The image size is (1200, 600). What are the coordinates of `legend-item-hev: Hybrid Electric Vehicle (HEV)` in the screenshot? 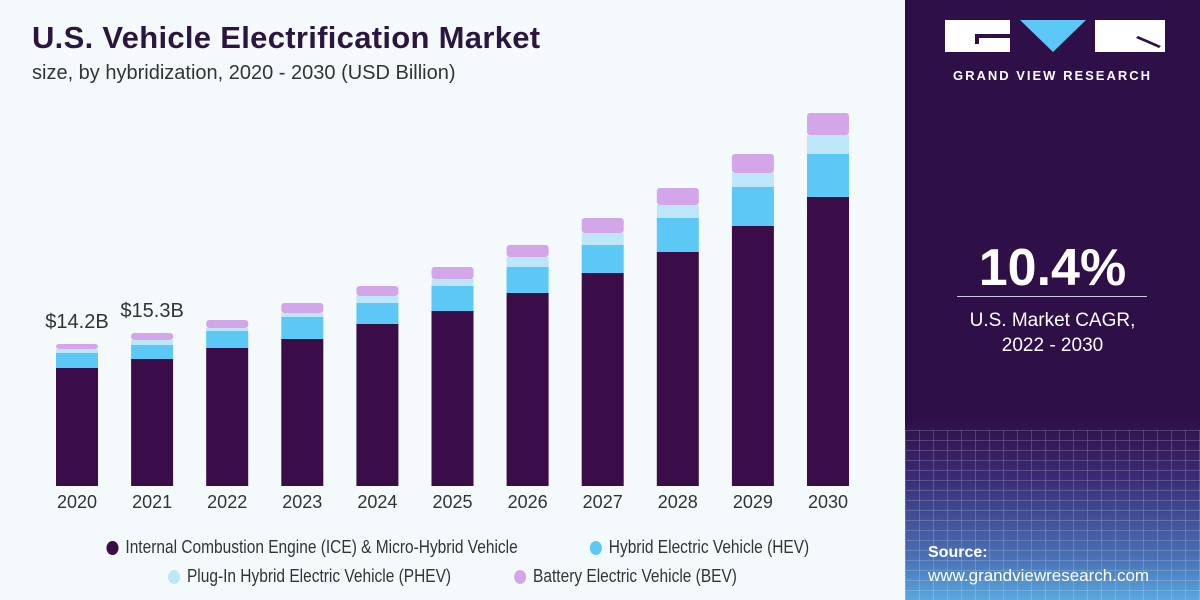 It's located at (699, 547).